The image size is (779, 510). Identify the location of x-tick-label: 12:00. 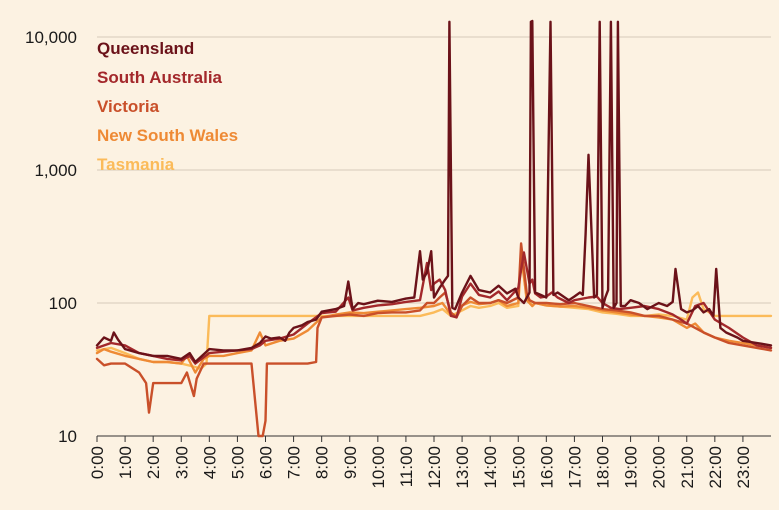
(434, 467).